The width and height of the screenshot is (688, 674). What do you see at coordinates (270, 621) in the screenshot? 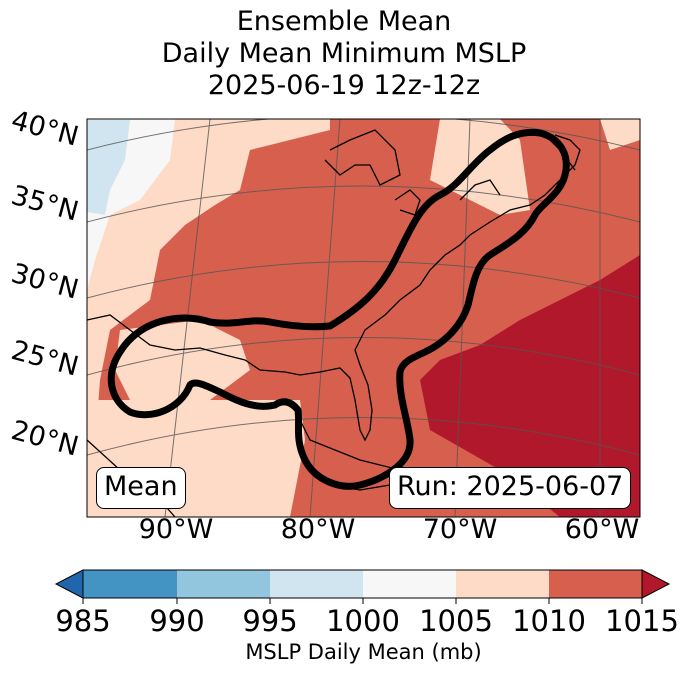
I see `colorbar-tick-995: 995` at bounding box center [270, 621].